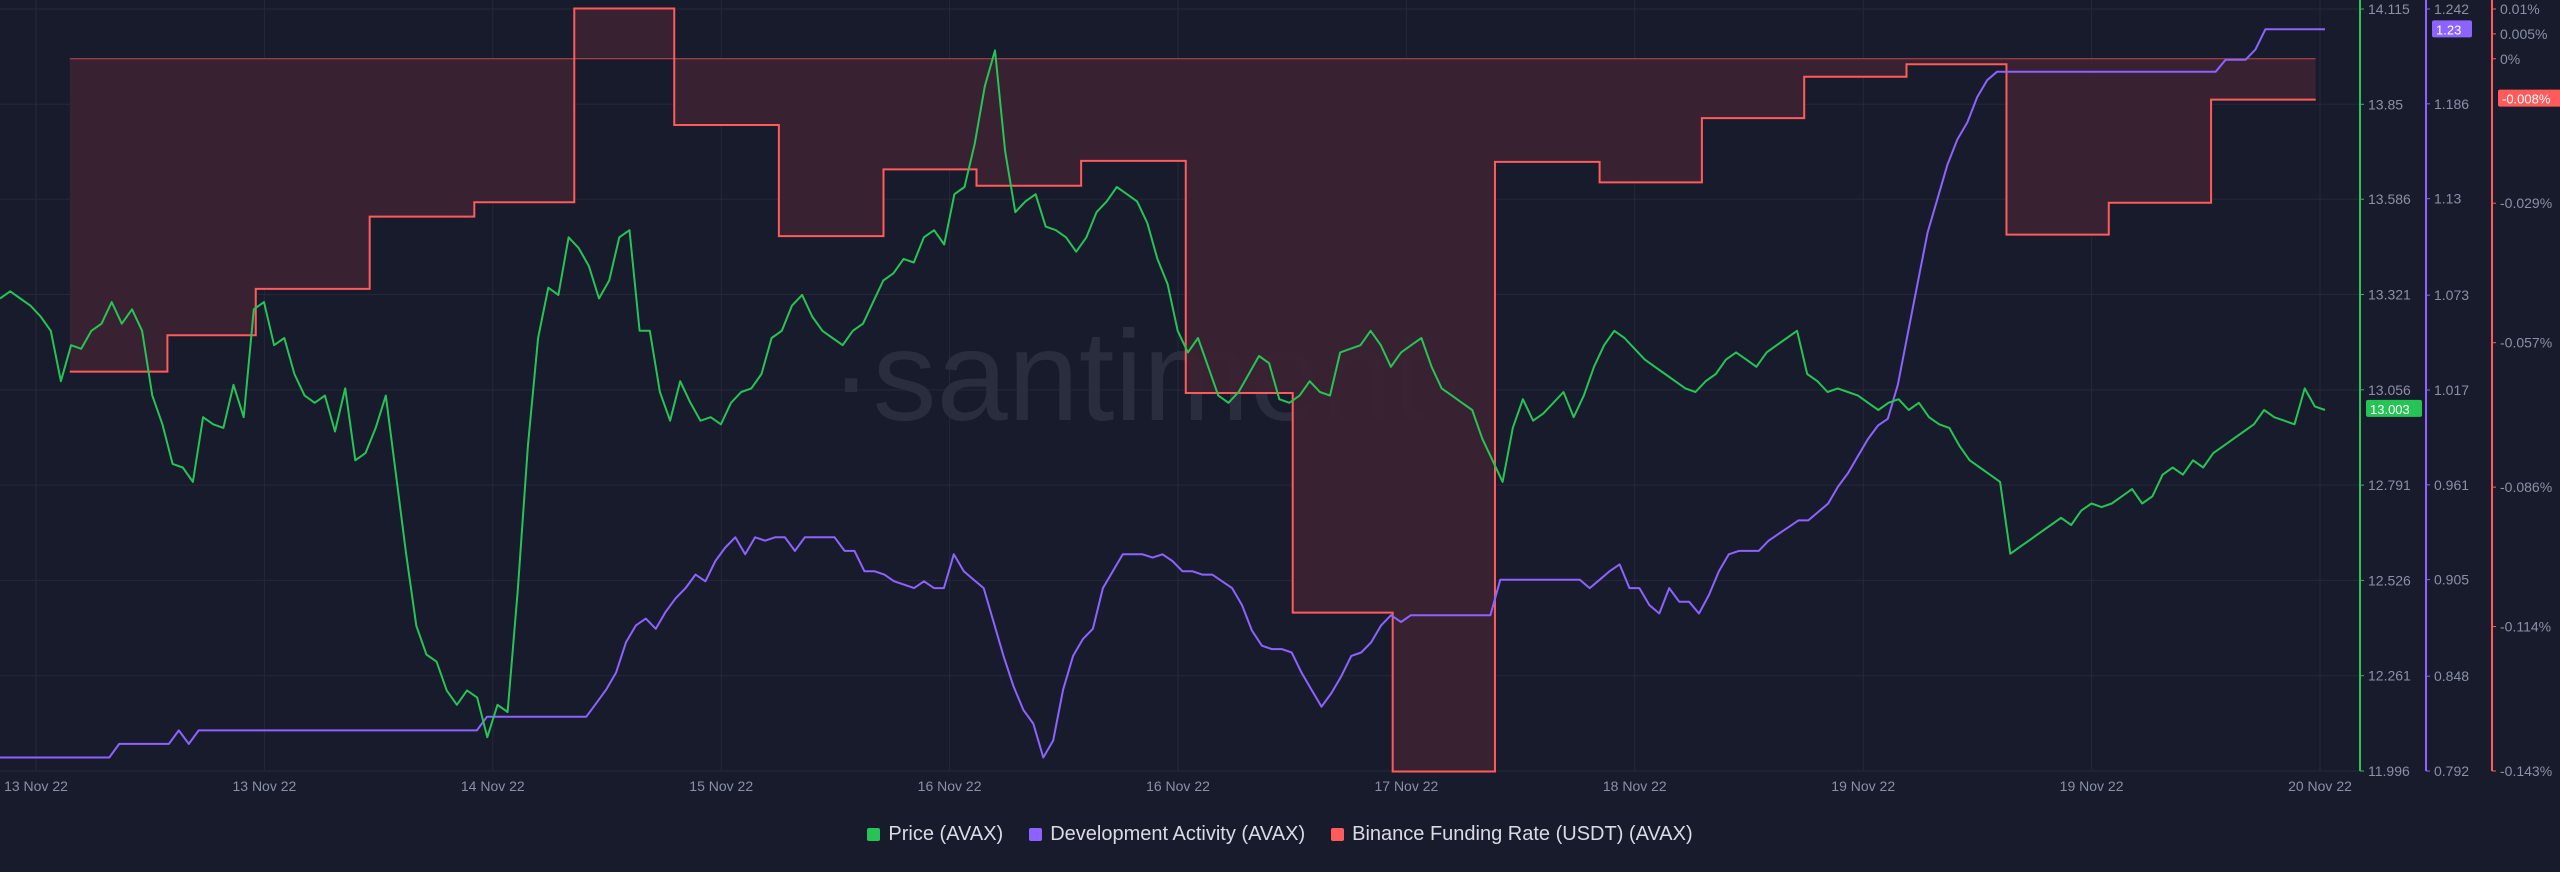 The image size is (2560, 872). I want to click on axis-tick-label-price: 13.056, so click(2389, 390).